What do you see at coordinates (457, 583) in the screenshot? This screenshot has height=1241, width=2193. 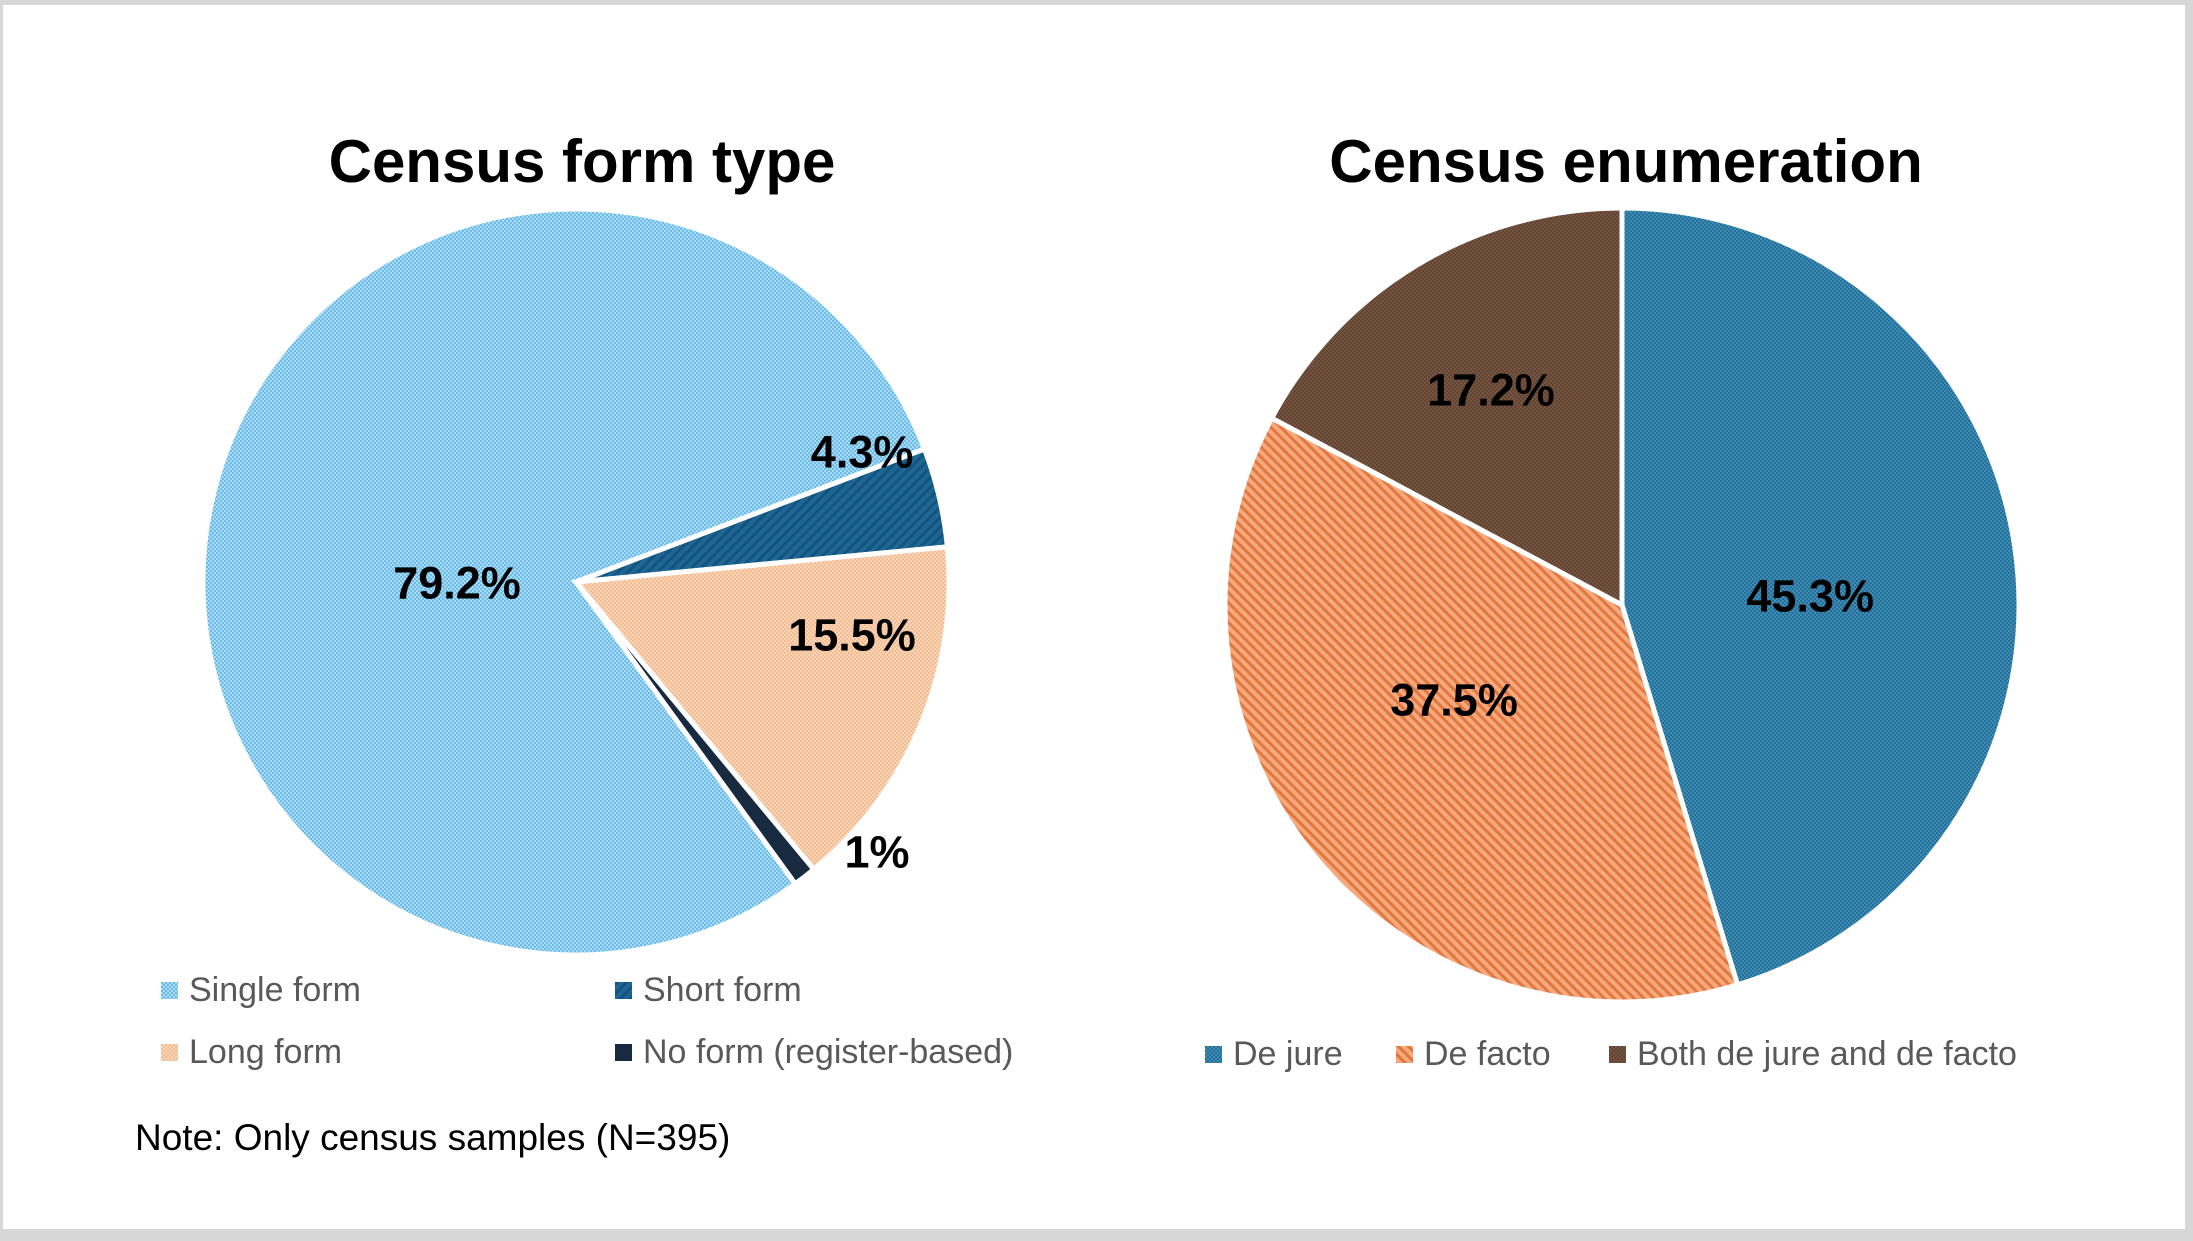 I see `data-label-single-form: 79.2%` at bounding box center [457, 583].